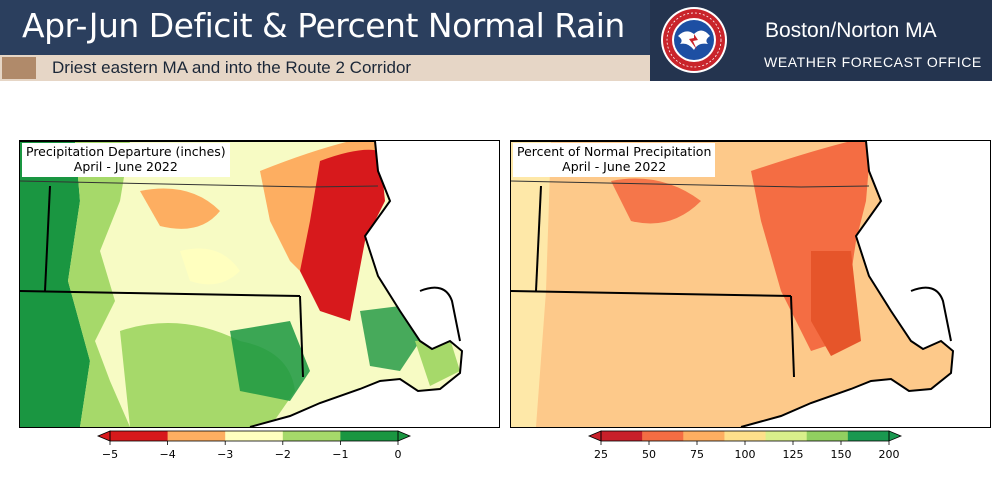  What do you see at coordinates (103, 436) in the screenshot?
I see `departure-colorbar-low-arrow` at bounding box center [103, 436].